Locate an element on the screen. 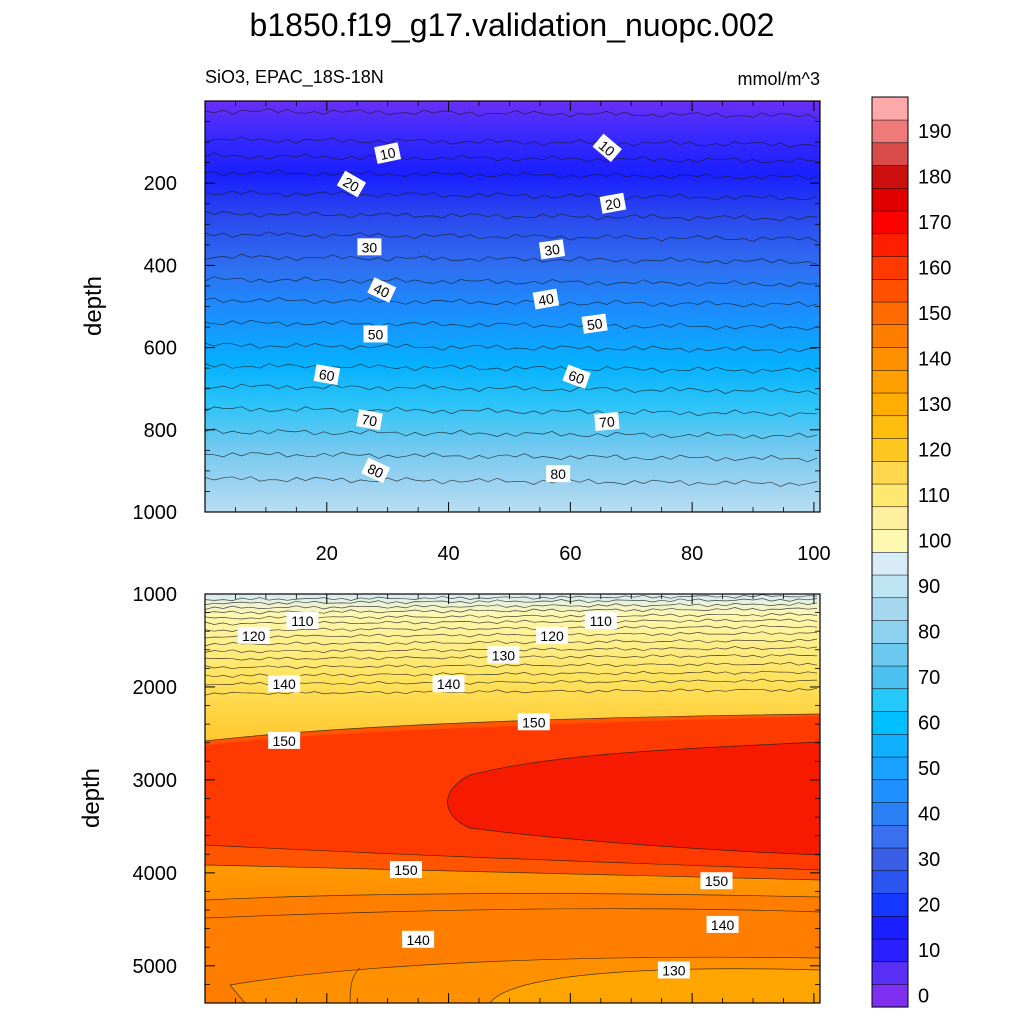  lower-y-tick-label: 4000 is located at coordinates (155, 874).